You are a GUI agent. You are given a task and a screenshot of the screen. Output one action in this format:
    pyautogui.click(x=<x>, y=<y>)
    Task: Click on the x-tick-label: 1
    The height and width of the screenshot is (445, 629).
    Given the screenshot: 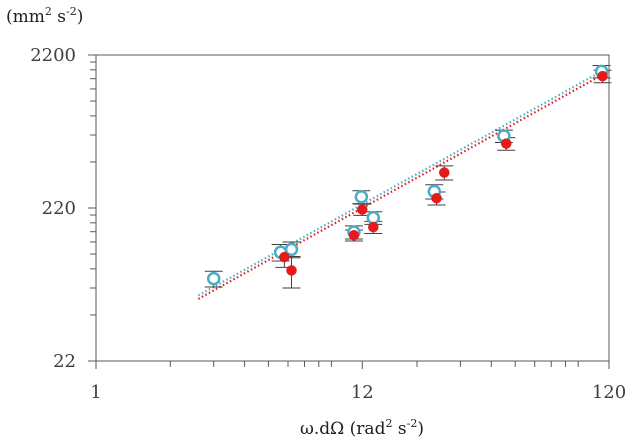 What is the action you would take?
    pyautogui.click(x=95, y=392)
    